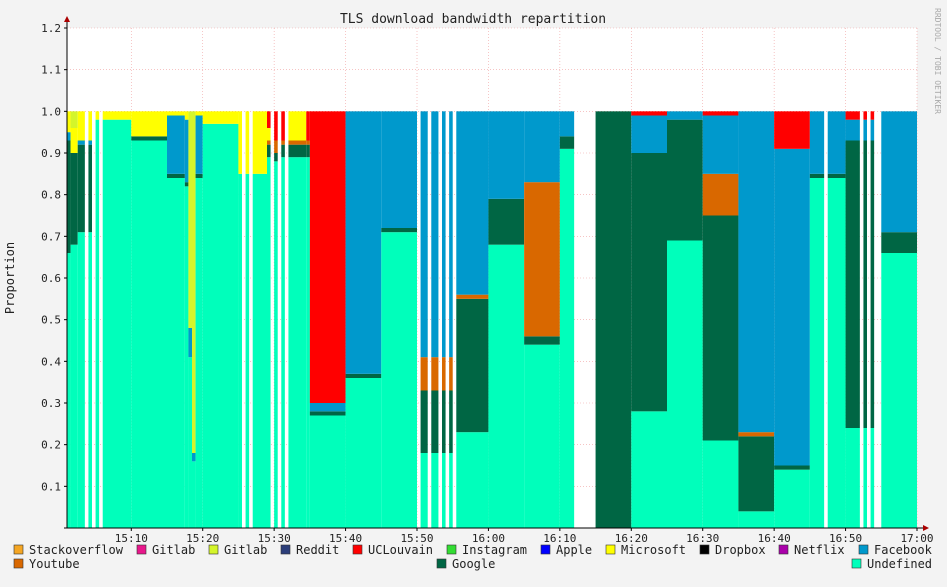  Describe the element at coordinates (685, 180) in the screenshot. I see `segment-34-google` at that location.